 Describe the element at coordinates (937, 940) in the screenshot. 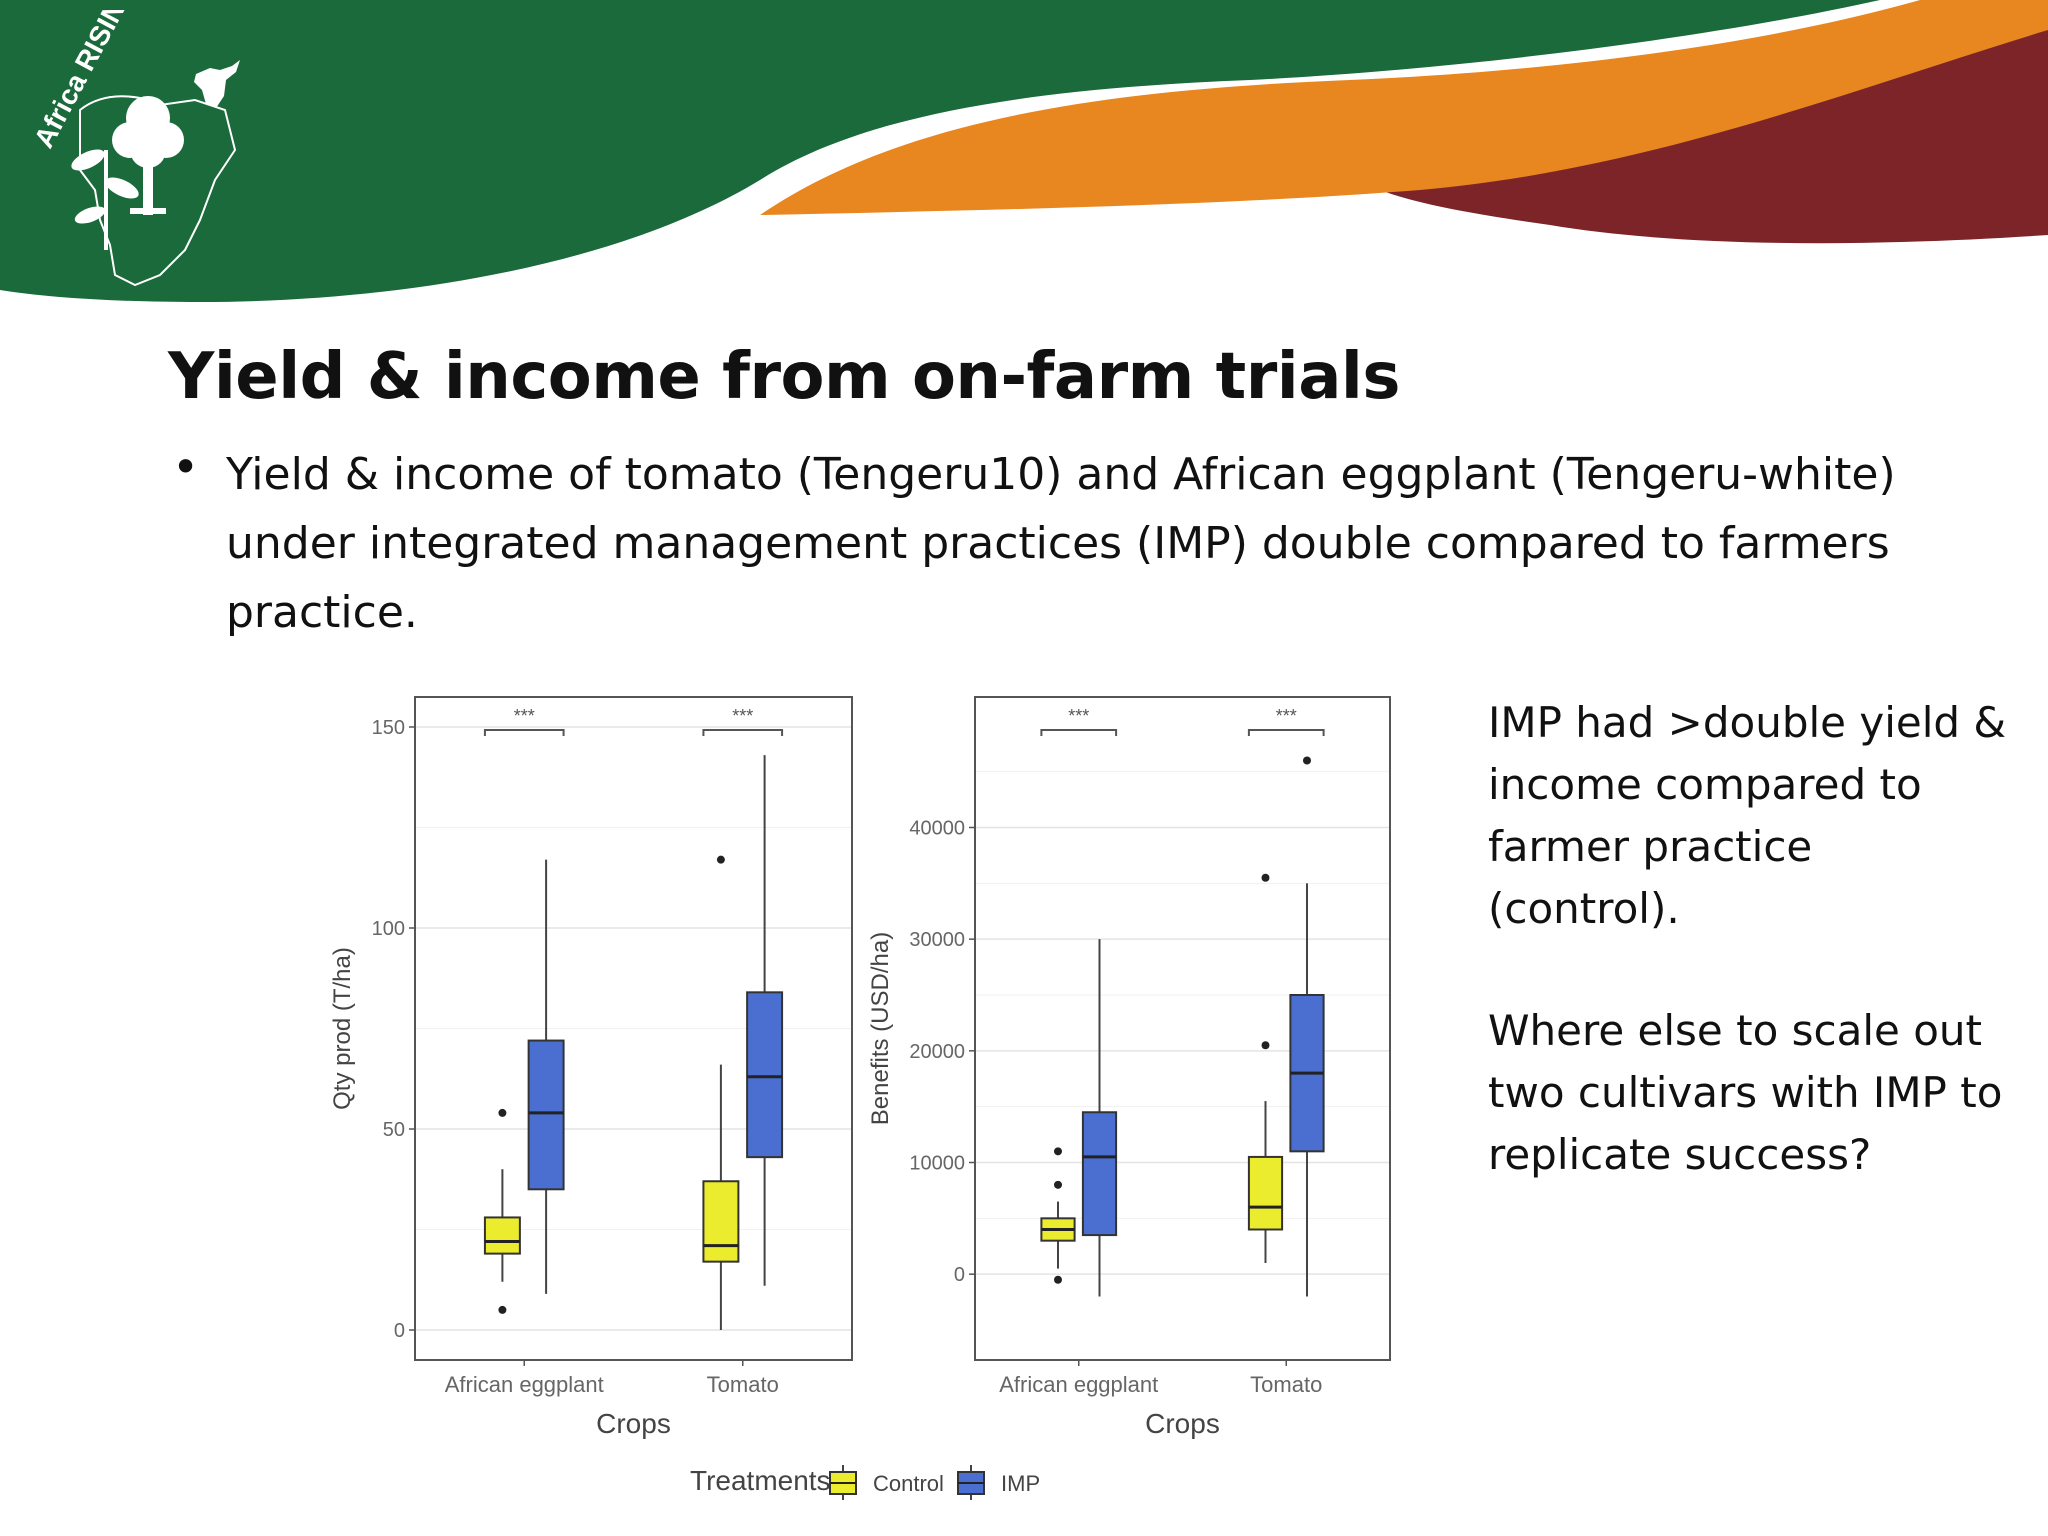

I see `y-tick-label: 30000` at that location.